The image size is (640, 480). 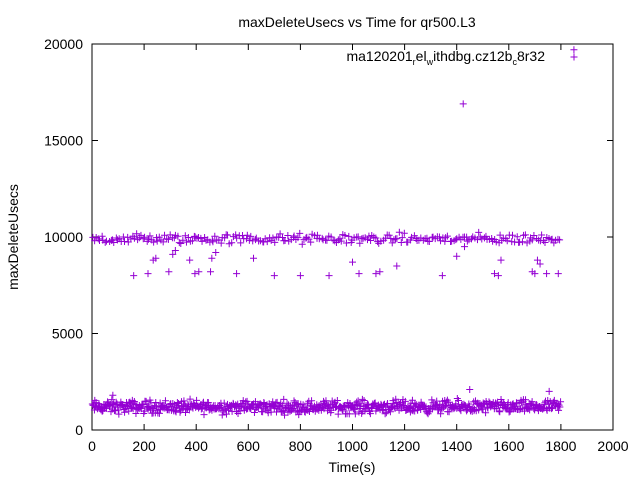 I want to click on x-tick-label: 1000, so click(x=352, y=446).